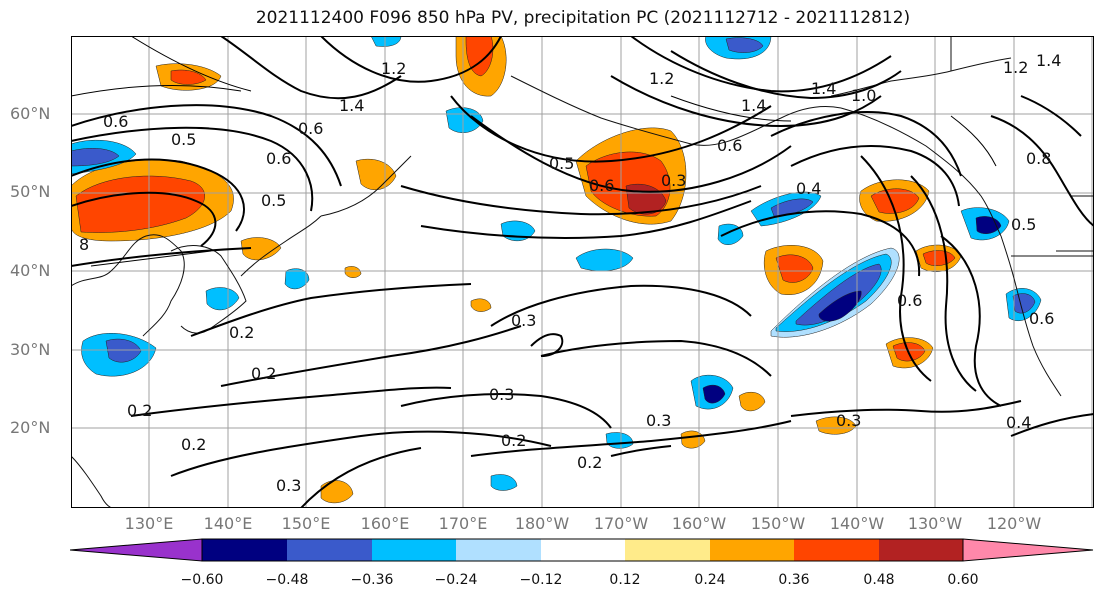 The width and height of the screenshot is (1105, 601). I want to click on shade-orange-140w20n, so click(836, 425).